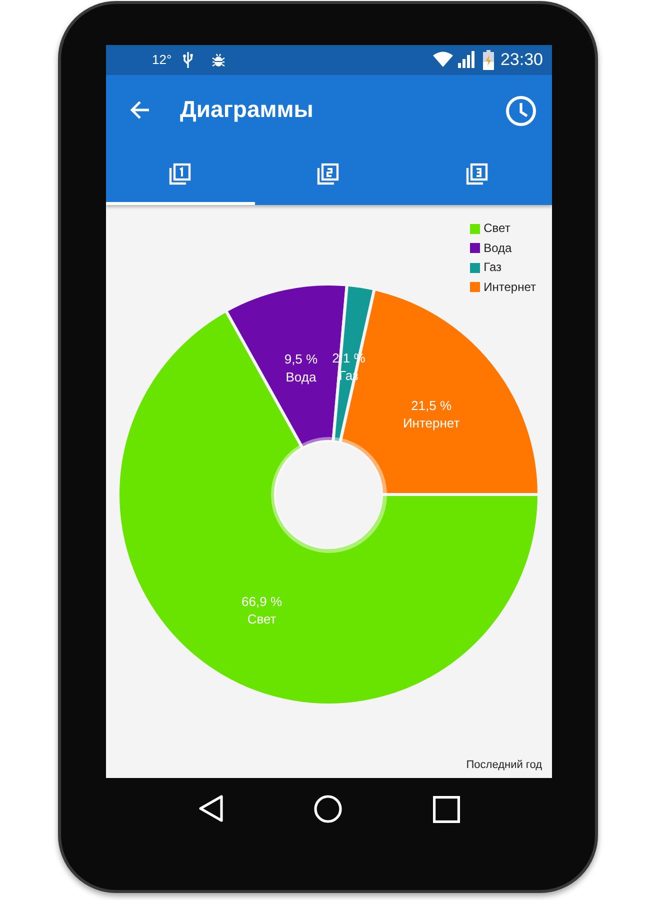  Describe the element at coordinates (262, 602) in the screenshot. I see `data-label: 66,9 %` at that location.